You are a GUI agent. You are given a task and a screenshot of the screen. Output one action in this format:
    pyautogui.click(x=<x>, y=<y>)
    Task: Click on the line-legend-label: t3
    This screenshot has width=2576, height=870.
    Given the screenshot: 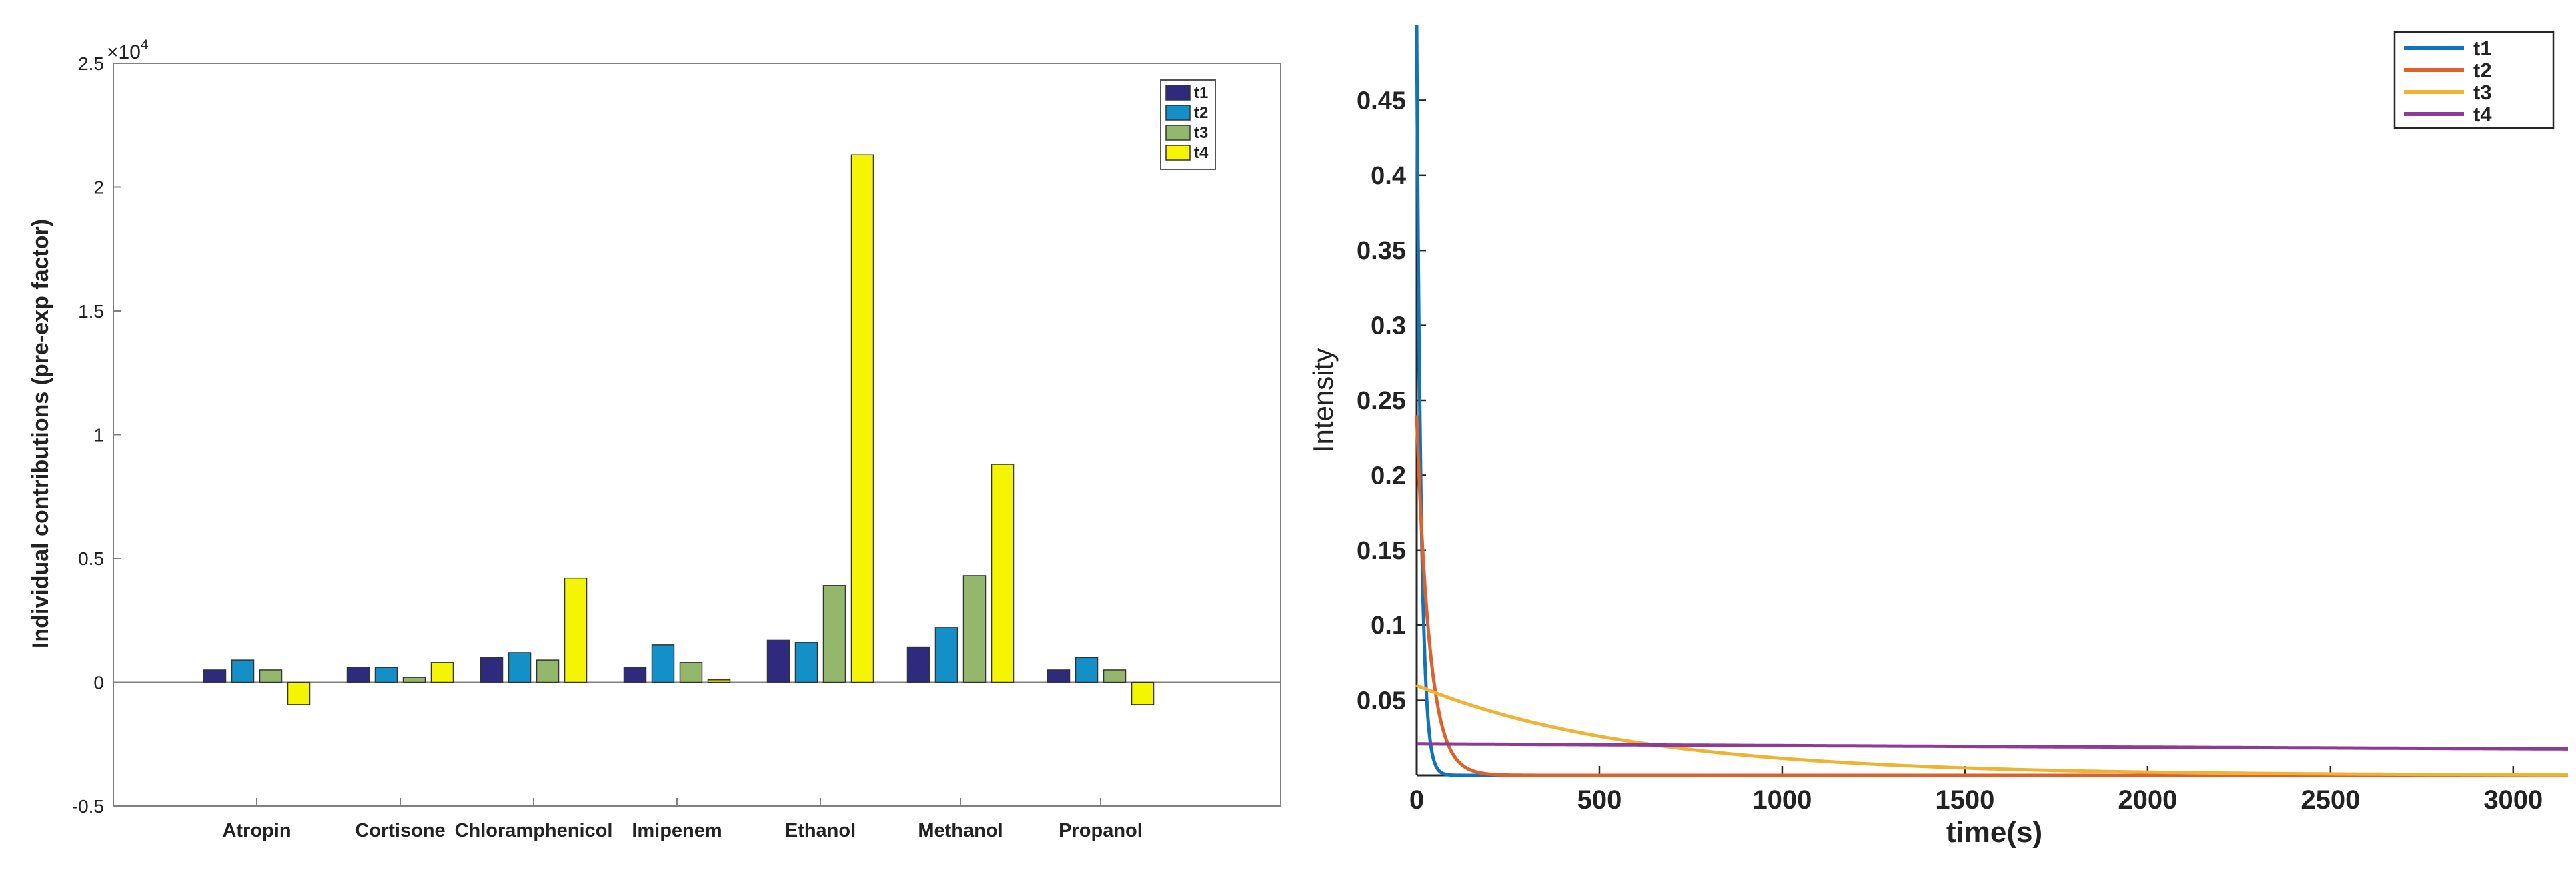 What is the action you would take?
    pyautogui.click(x=2483, y=92)
    